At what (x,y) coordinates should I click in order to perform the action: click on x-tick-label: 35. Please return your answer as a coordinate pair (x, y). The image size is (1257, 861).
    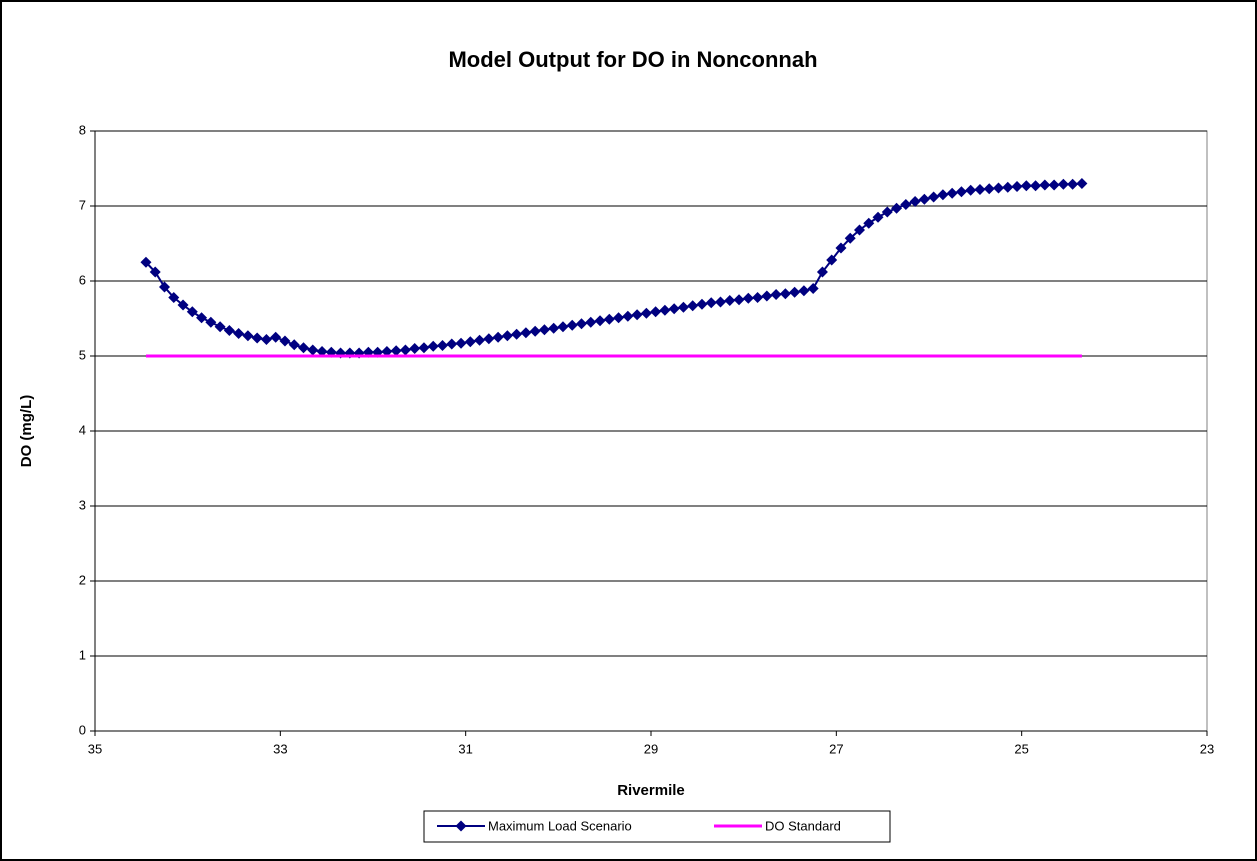
    Looking at the image, I should click on (95, 748).